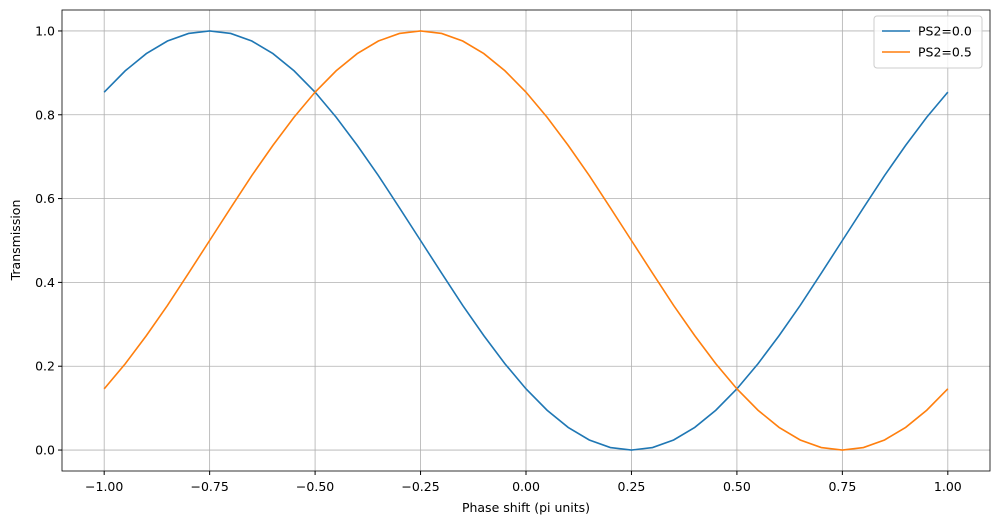 This screenshot has width=1001, height=529. I want to click on x-tick-label: 0.50, so click(737, 486).